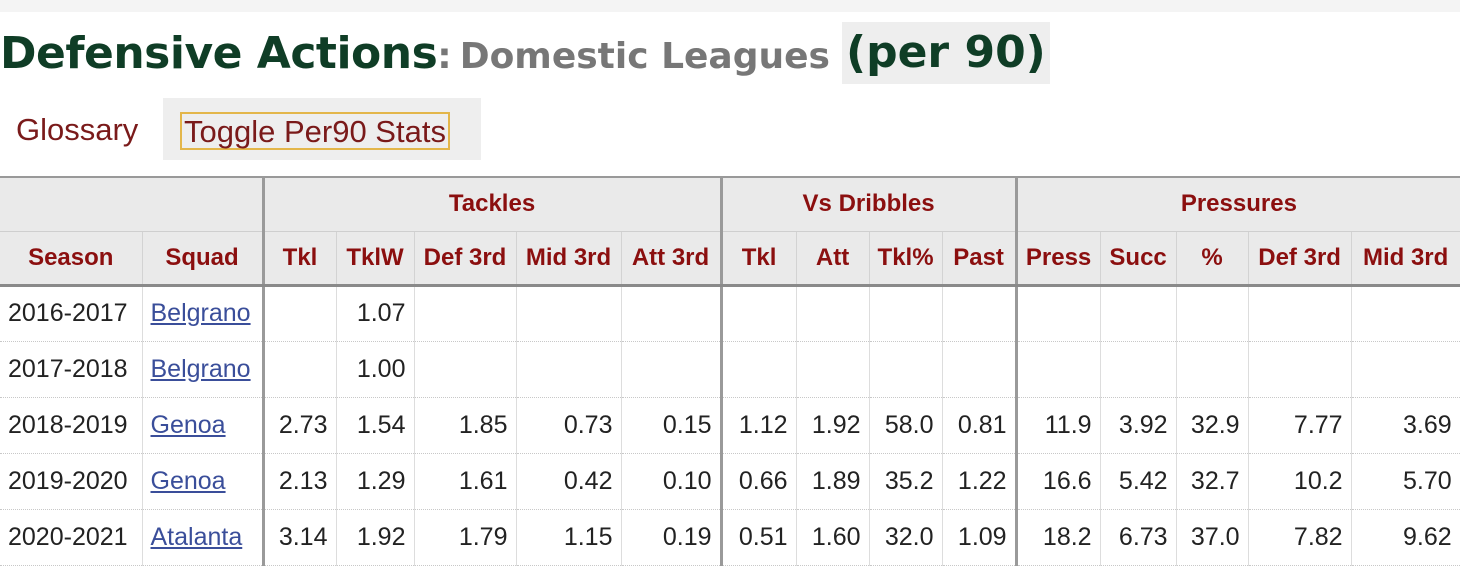 This screenshot has height=566, width=1460. Describe the element at coordinates (1138, 259) in the screenshot. I see `col-header-succ: Succ` at that location.